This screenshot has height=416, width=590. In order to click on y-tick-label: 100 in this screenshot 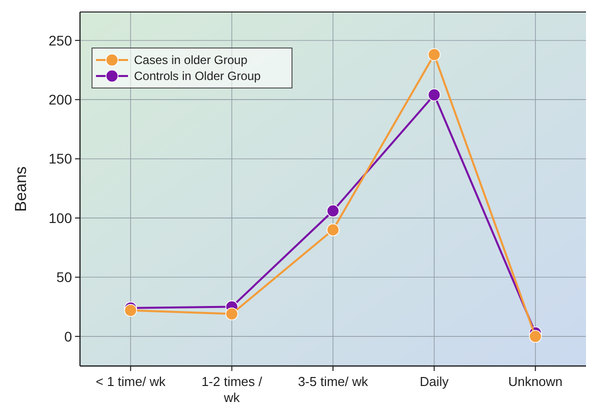, I will do `click(60, 218)`.